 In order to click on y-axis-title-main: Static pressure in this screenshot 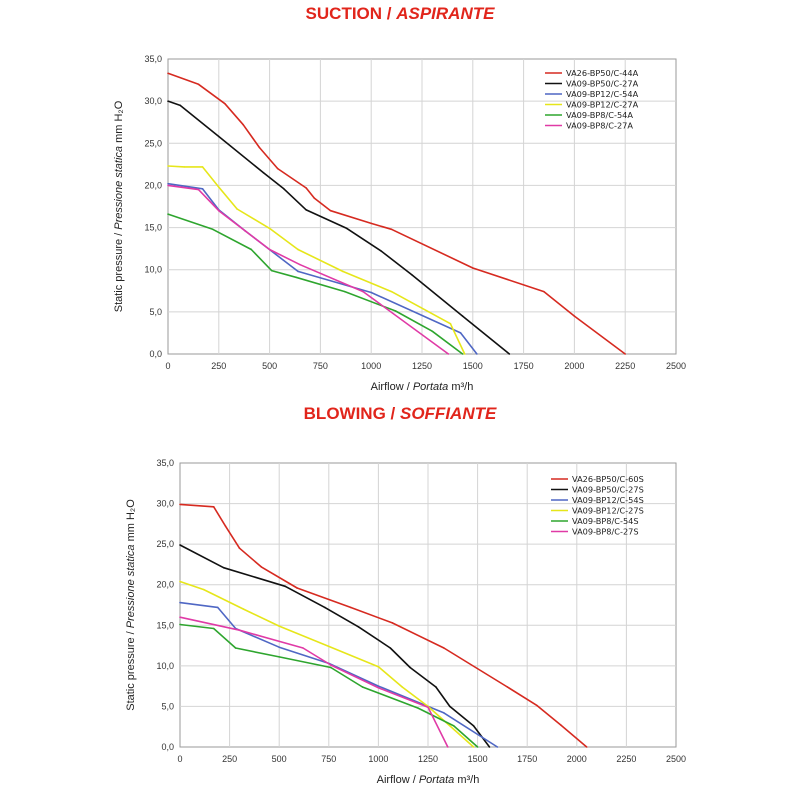, I will do `click(119, 275)`.